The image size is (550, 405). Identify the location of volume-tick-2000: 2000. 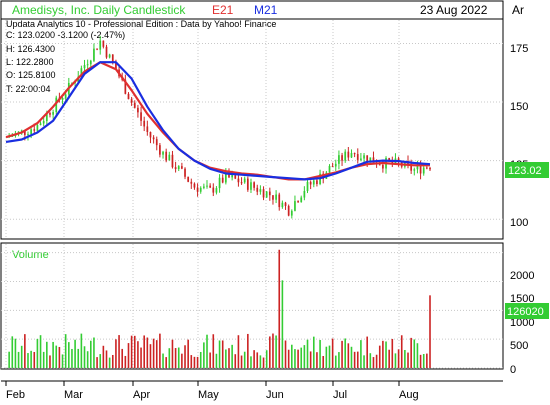
(522, 276).